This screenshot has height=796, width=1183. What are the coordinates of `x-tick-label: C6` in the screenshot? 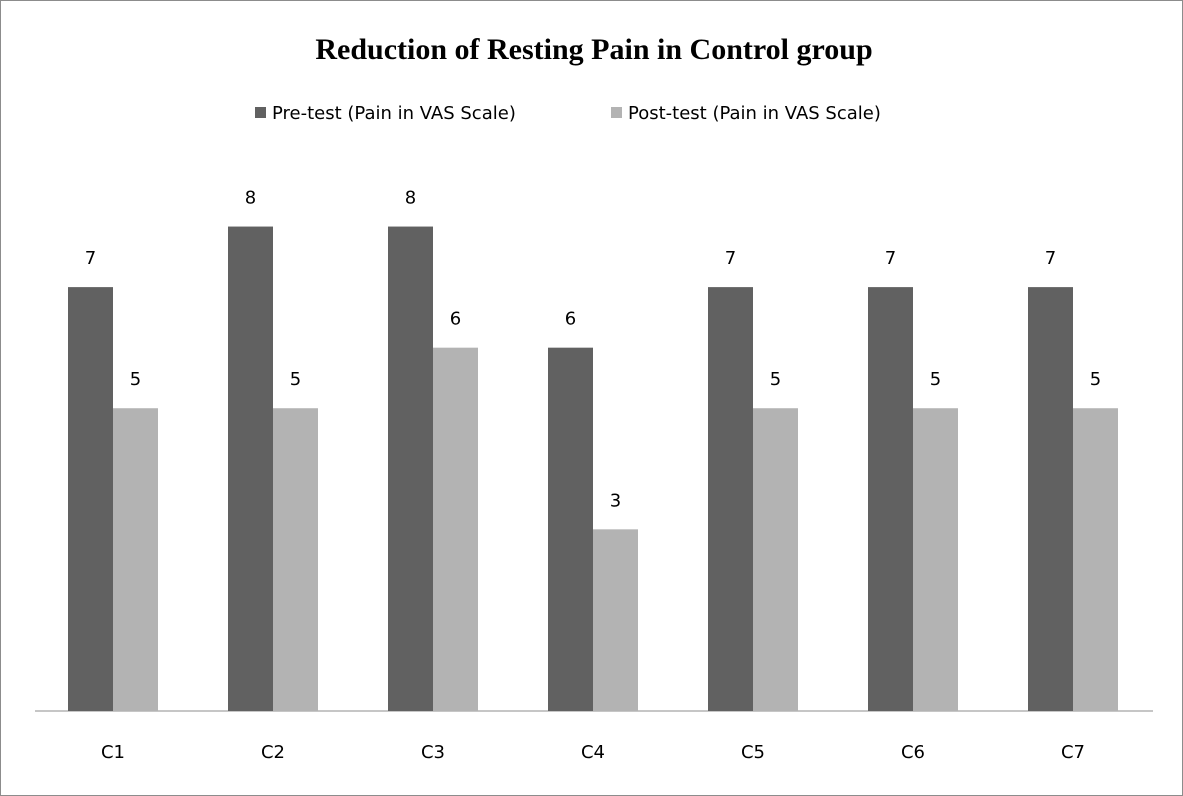 It's located at (913, 752).